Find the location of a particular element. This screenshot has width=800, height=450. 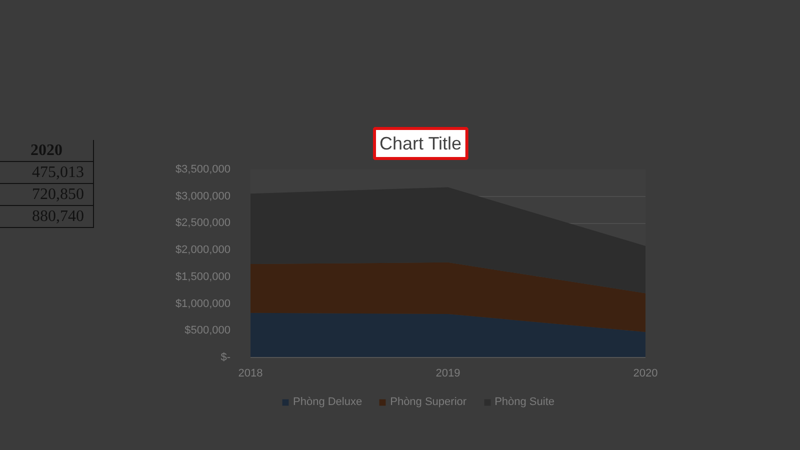

x-tick-label: 2019 is located at coordinates (448, 374).